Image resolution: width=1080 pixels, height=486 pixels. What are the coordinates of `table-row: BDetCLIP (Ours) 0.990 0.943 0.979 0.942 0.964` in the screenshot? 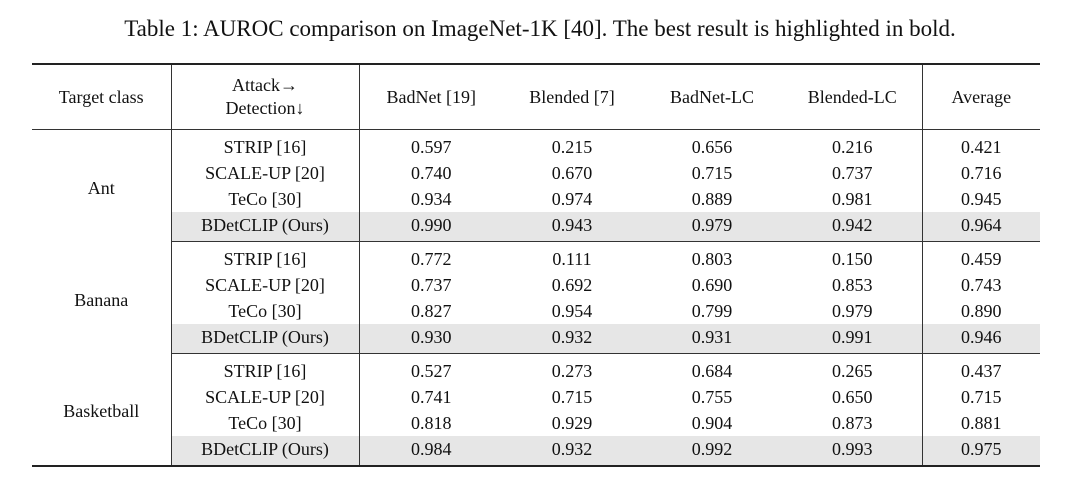 It's located at (536, 227).